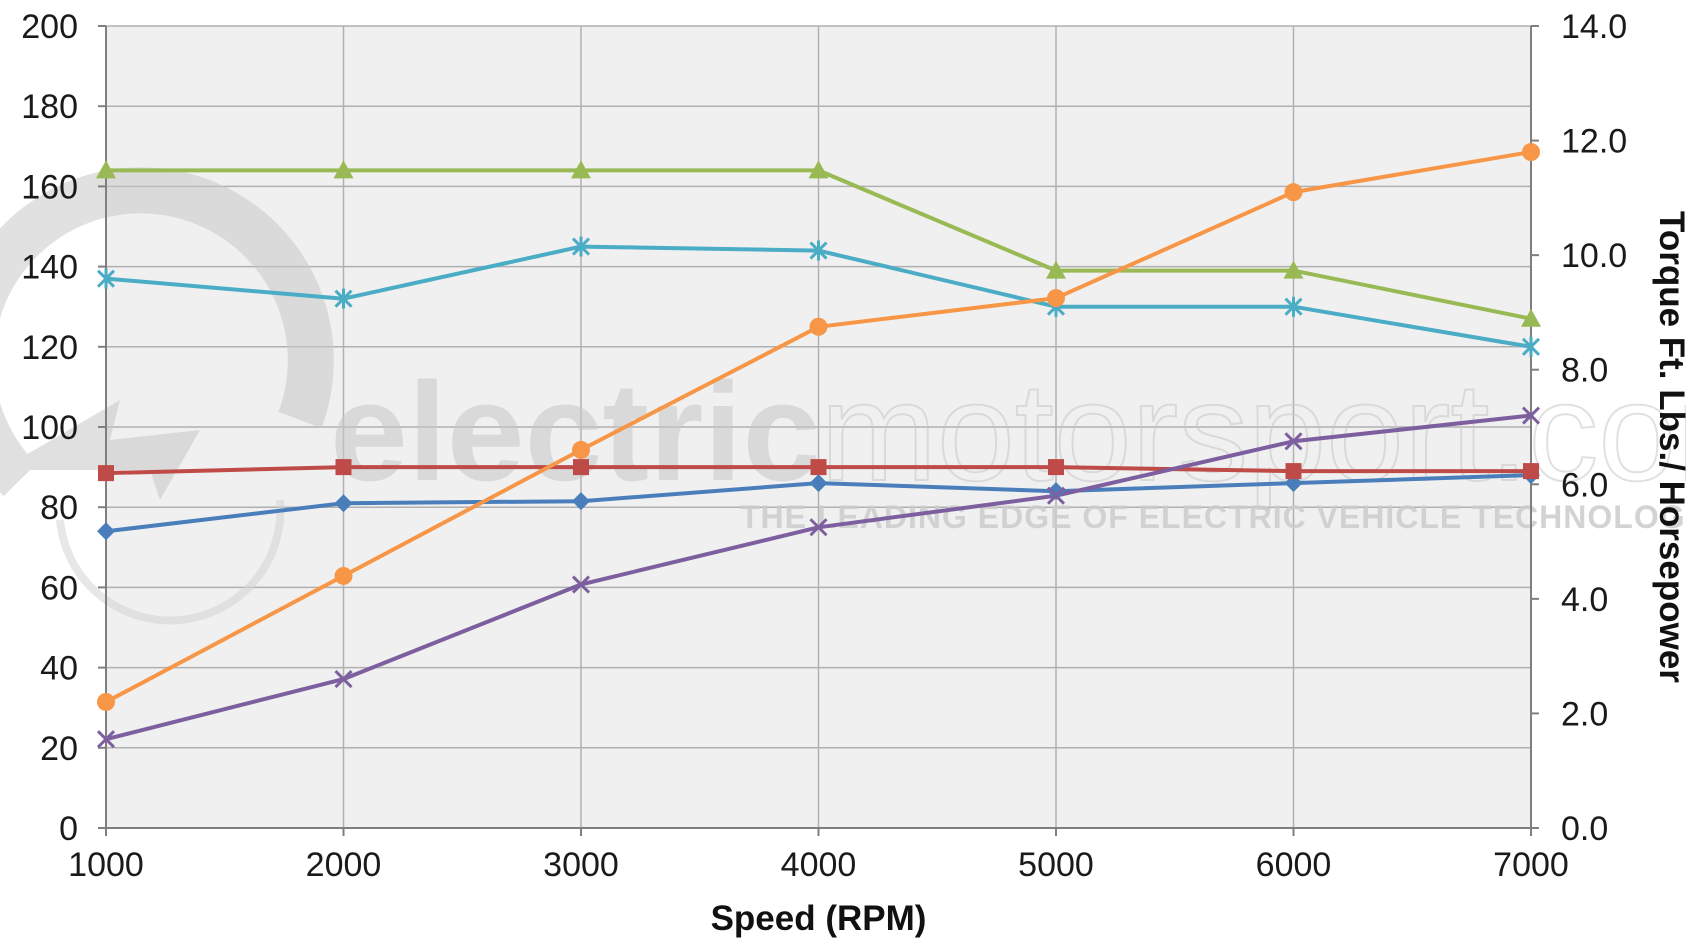 This screenshot has width=1686, height=938. Describe the element at coordinates (49, 27) in the screenshot. I see `left-tick-label: 200` at that location.